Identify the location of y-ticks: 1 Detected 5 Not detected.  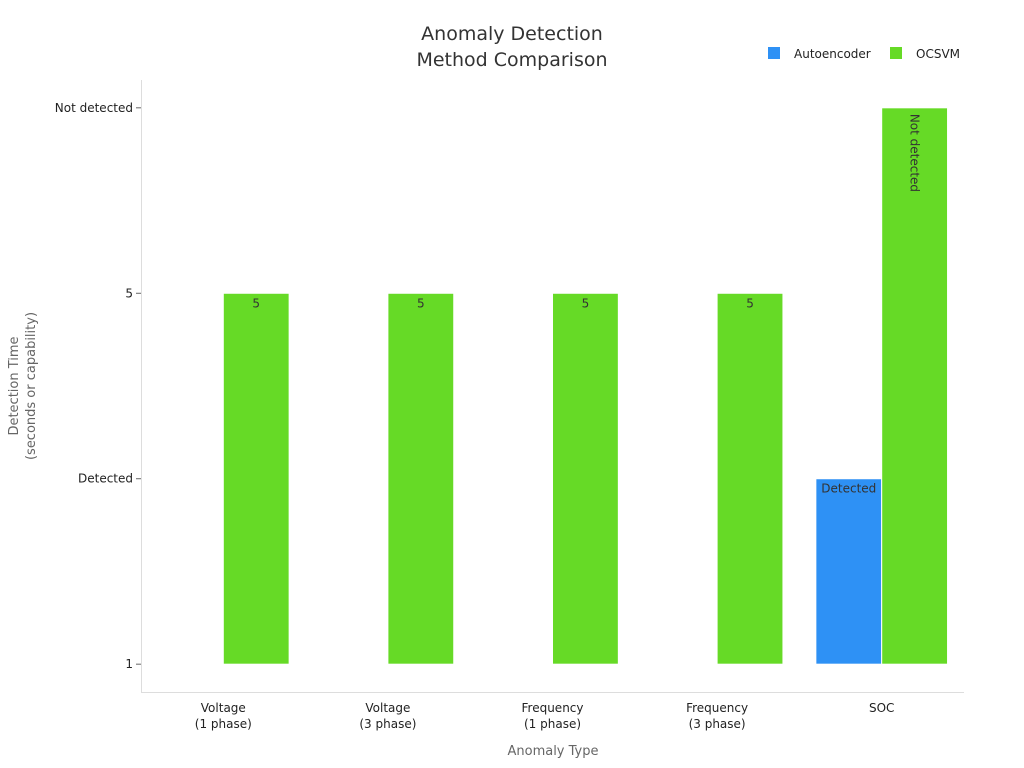
(98, 386).